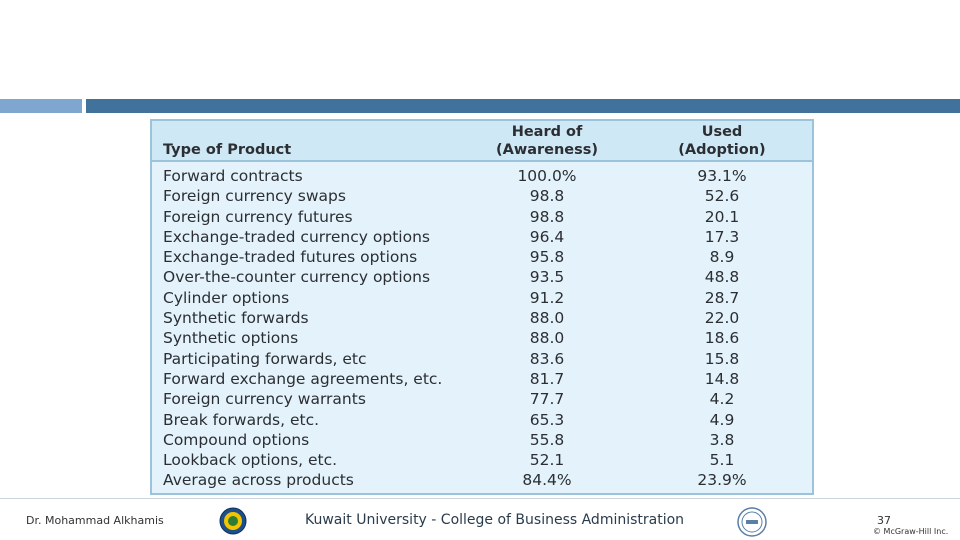 The height and width of the screenshot is (540, 960). Describe the element at coordinates (722, 419) in the screenshot. I see `row-used: 4.9` at that location.